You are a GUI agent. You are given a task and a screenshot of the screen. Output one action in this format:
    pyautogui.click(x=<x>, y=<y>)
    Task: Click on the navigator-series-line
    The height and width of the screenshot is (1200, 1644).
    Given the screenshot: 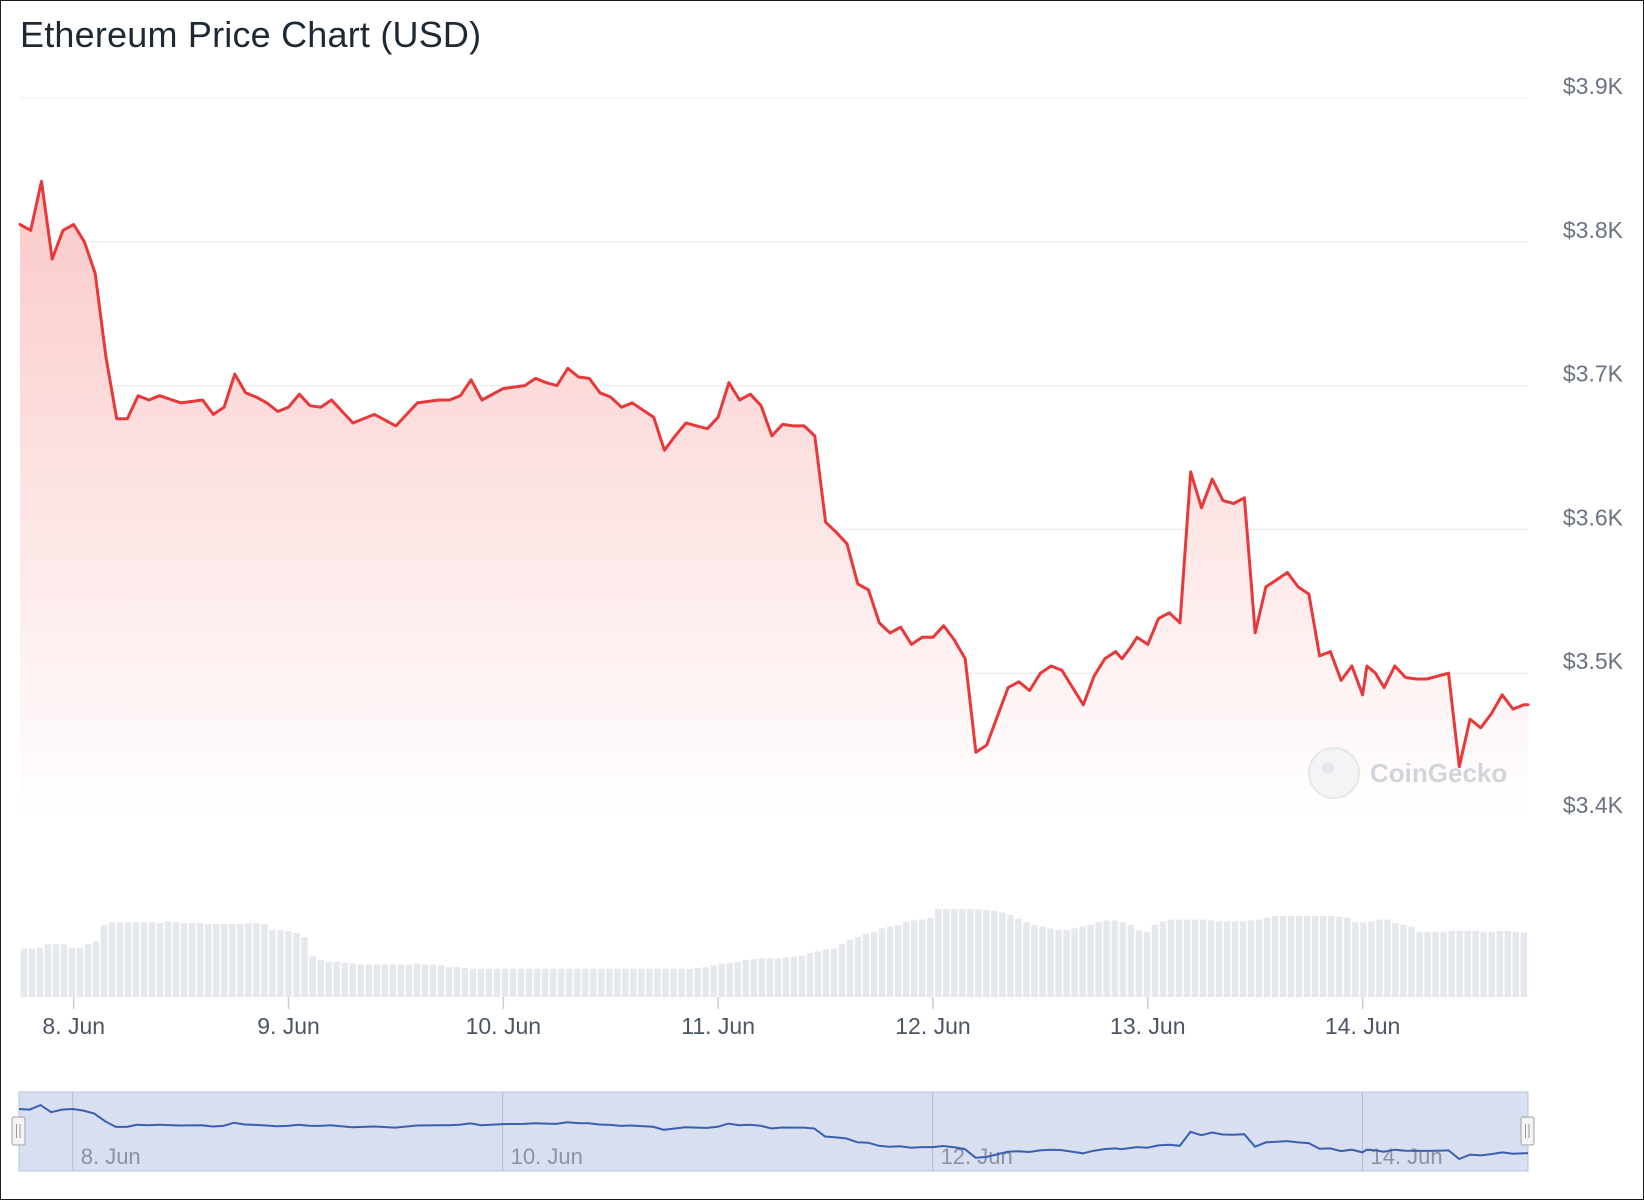 What is the action you would take?
    pyautogui.click(x=773, y=1132)
    